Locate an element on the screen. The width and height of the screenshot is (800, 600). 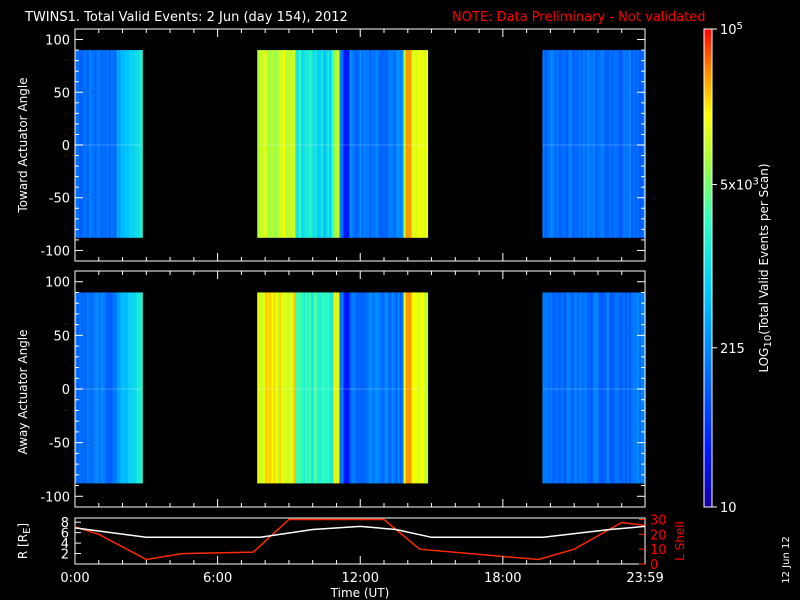
orbit-left-tick-label: 2 is located at coordinates (65, 555).